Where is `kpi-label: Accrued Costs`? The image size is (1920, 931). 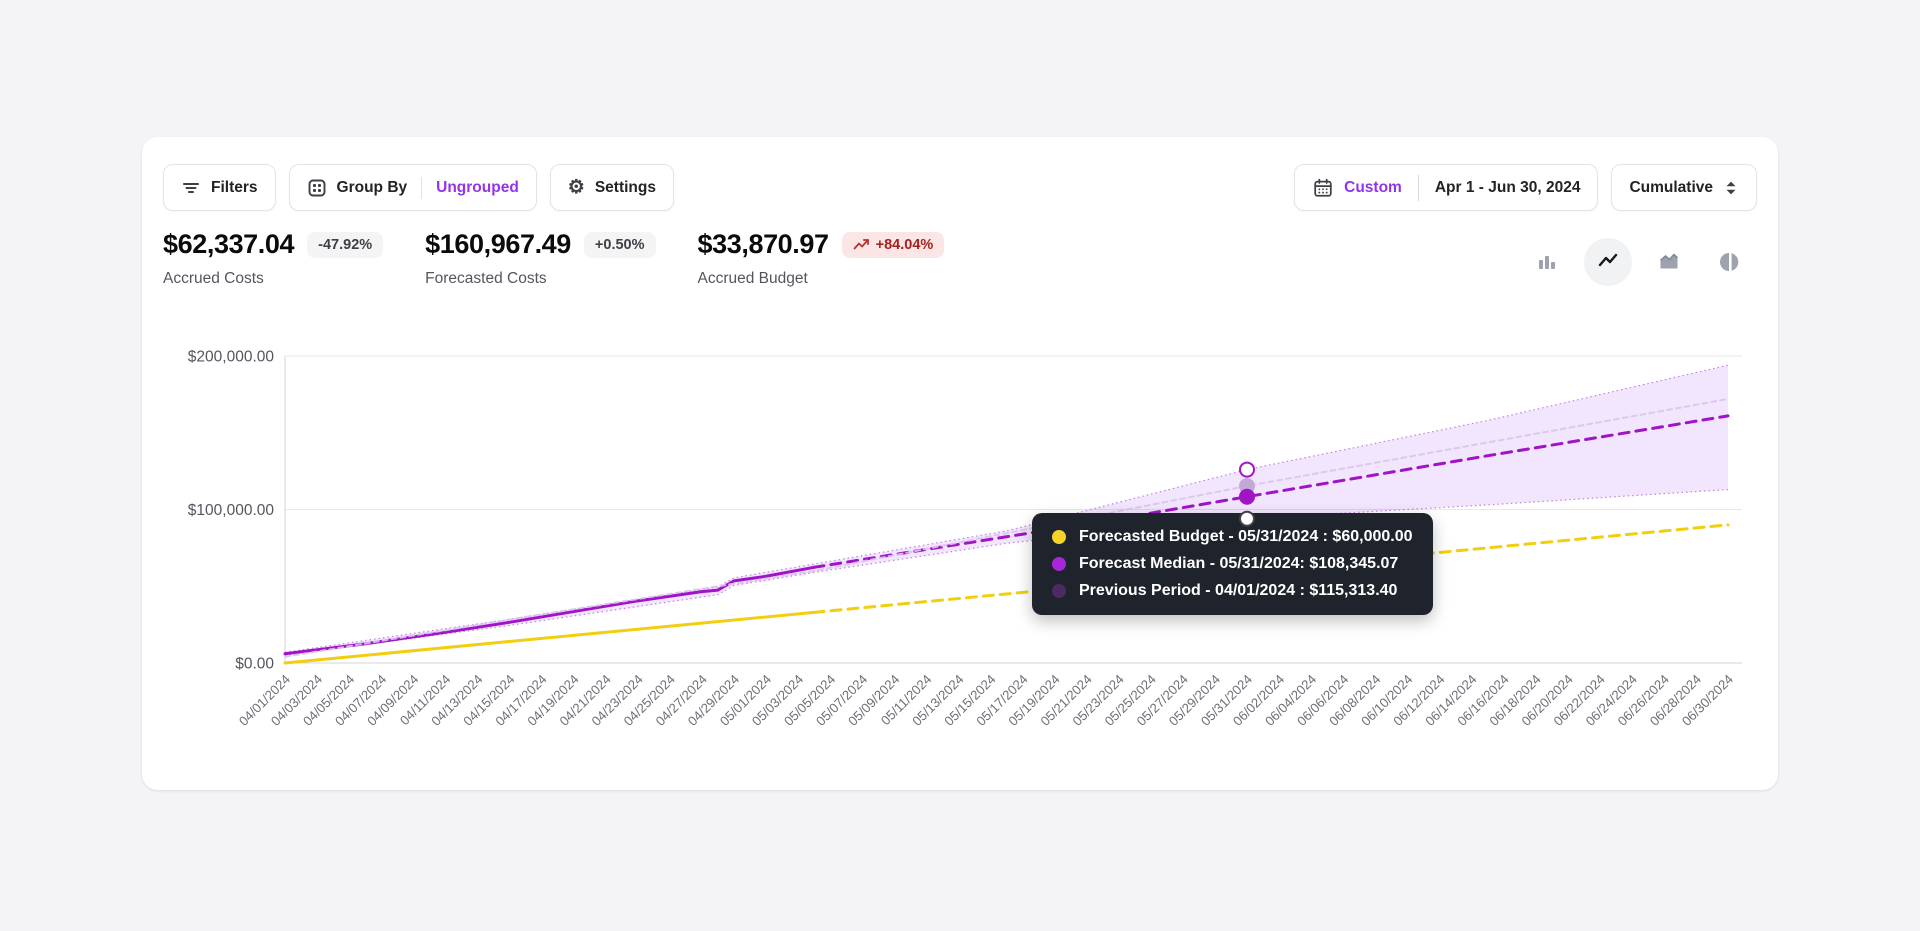 kpi-label: Accrued Costs is located at coordinates (213, 278).